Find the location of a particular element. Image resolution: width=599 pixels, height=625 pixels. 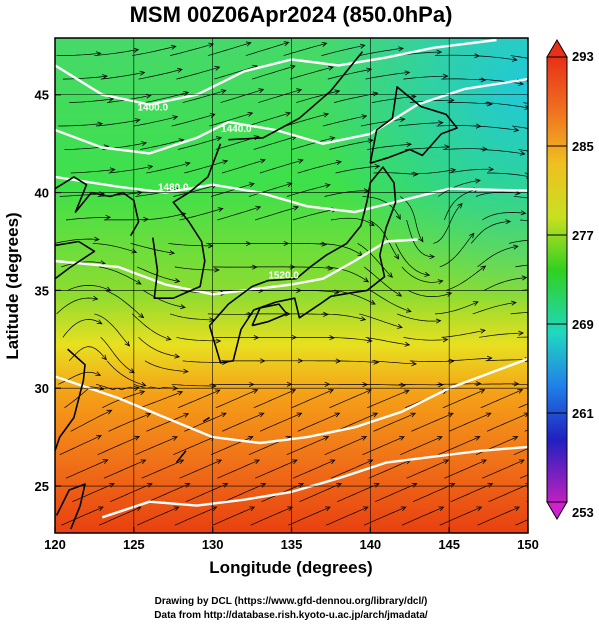

colorbar-tick-label: 269 is located at coordinates (583, 324).